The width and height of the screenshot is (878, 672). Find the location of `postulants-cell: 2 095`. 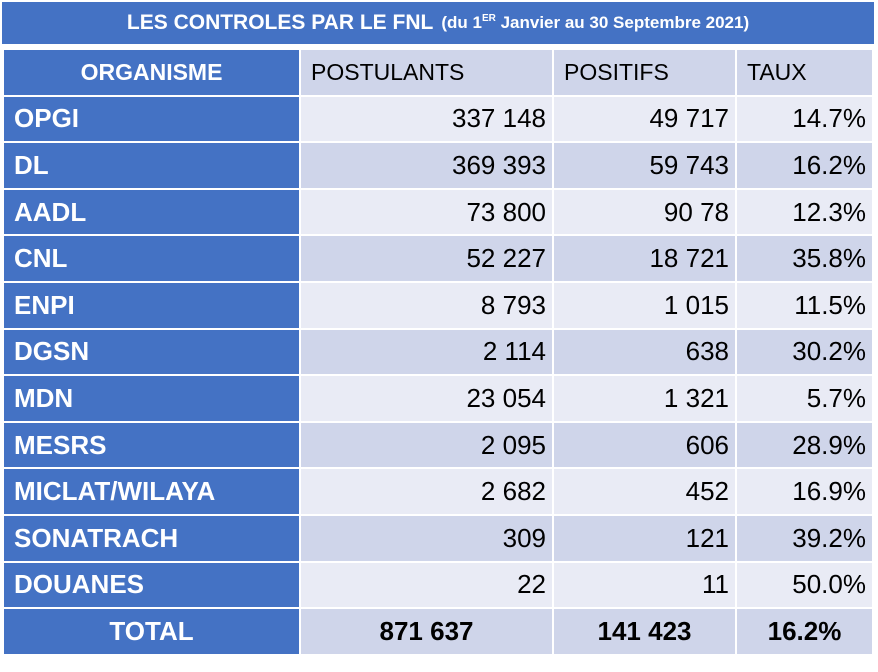

postulants-cell: 2 095 is located at coordinates (426, 445).